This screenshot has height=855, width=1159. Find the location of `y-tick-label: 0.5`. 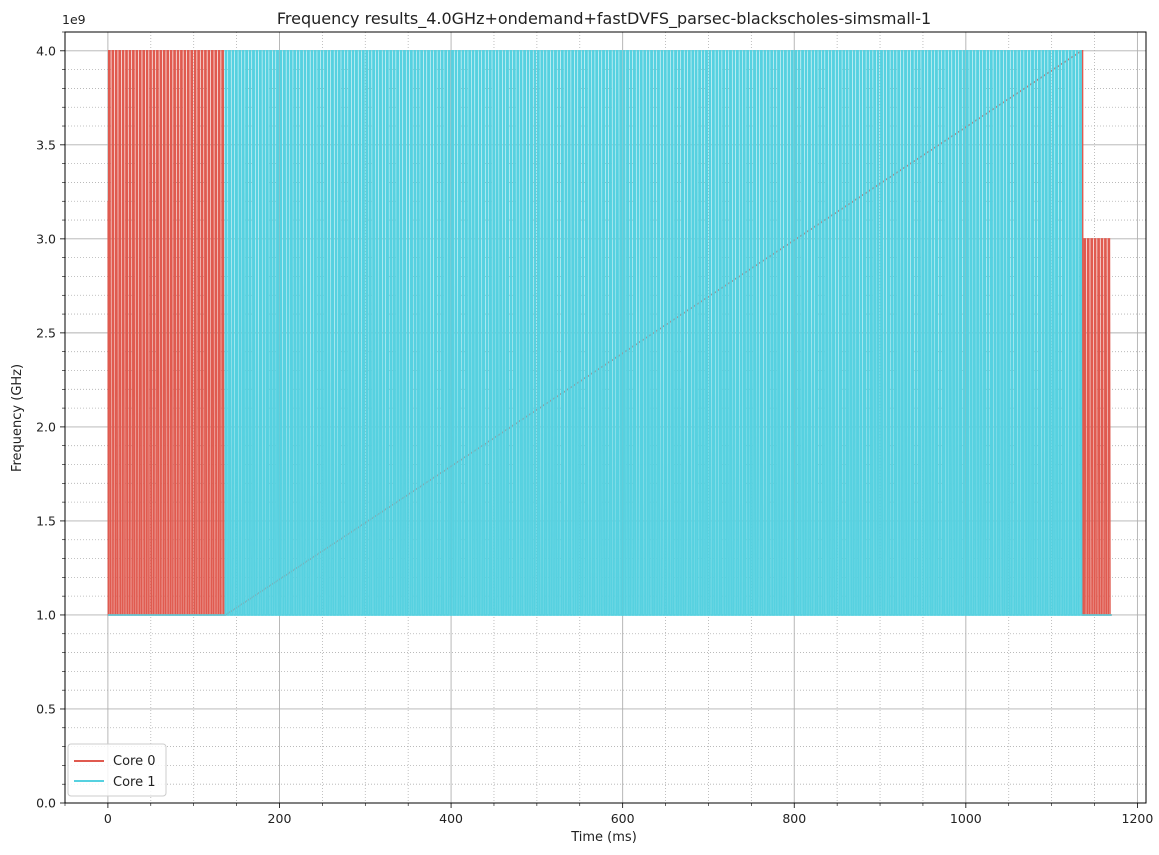

y-tick-label: 0.5 is located at coordinates (46, 708).